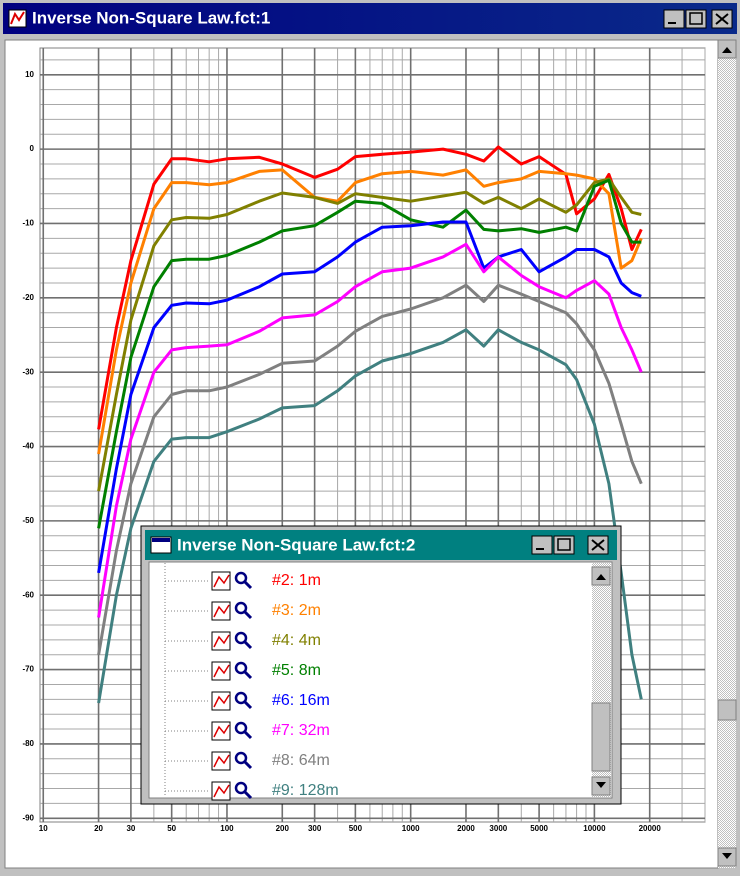 Image resolution: width=740 pixels, height=876 pixels. Describe the element at coordinates (28, 446) in the screenshot. I see `y-tick-label: -40` at that location.